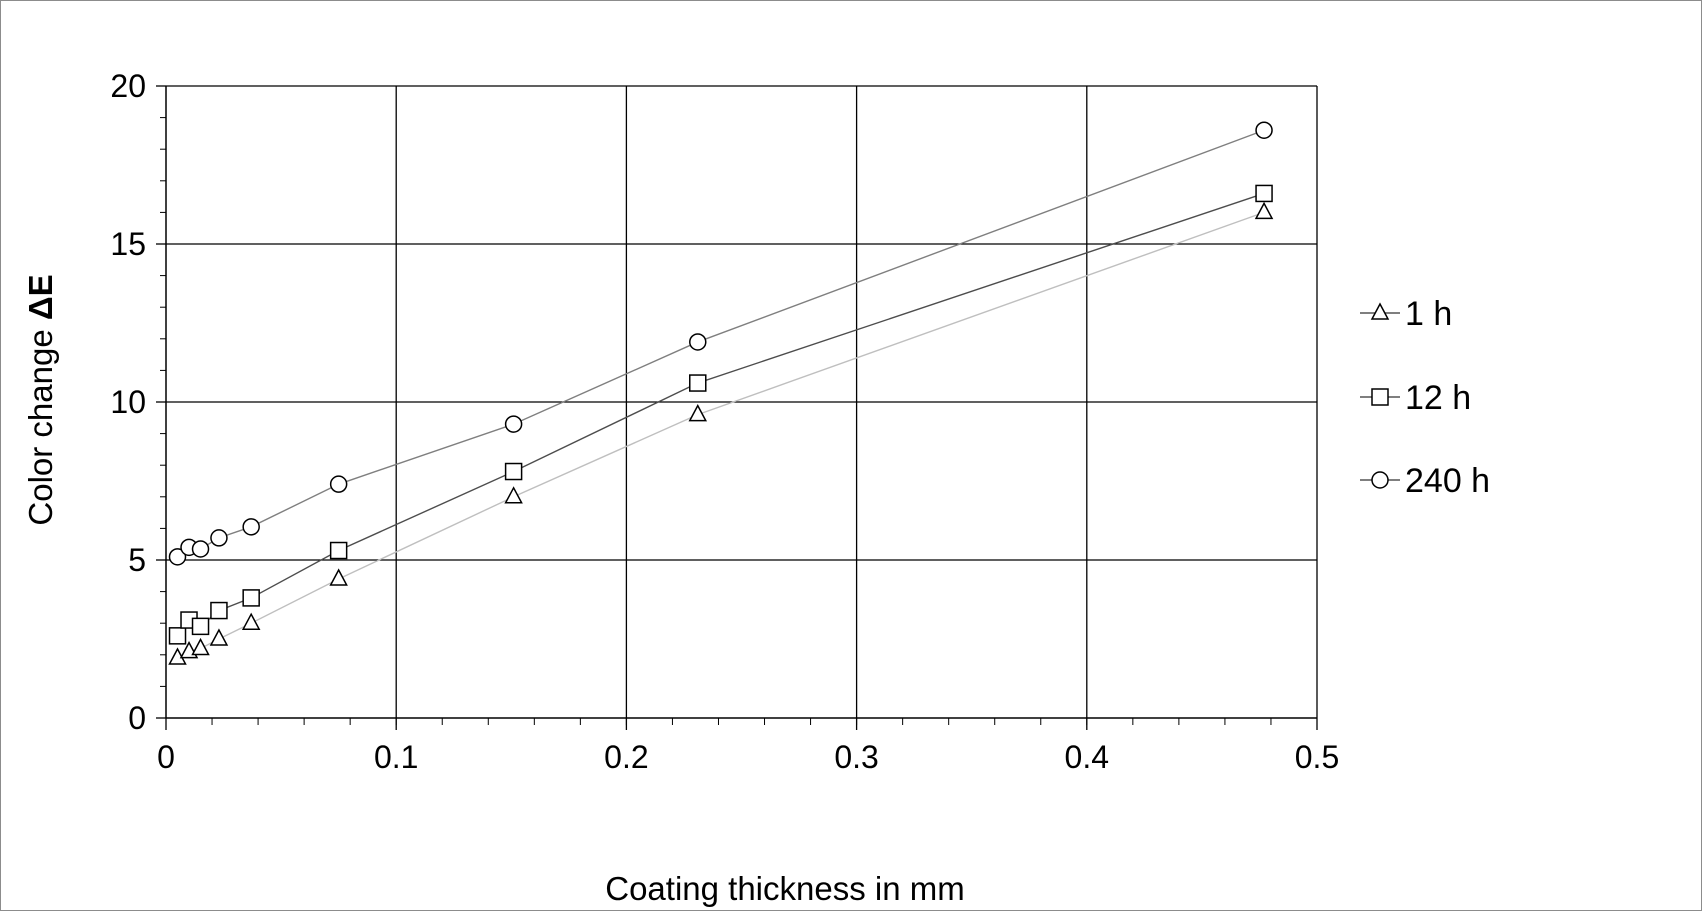 The image size is (1702, 911). What do you see at coordinates (1447, 481) in the screenshot?
I see `legend-label: 240 h` at bounding box center [1447, 481].